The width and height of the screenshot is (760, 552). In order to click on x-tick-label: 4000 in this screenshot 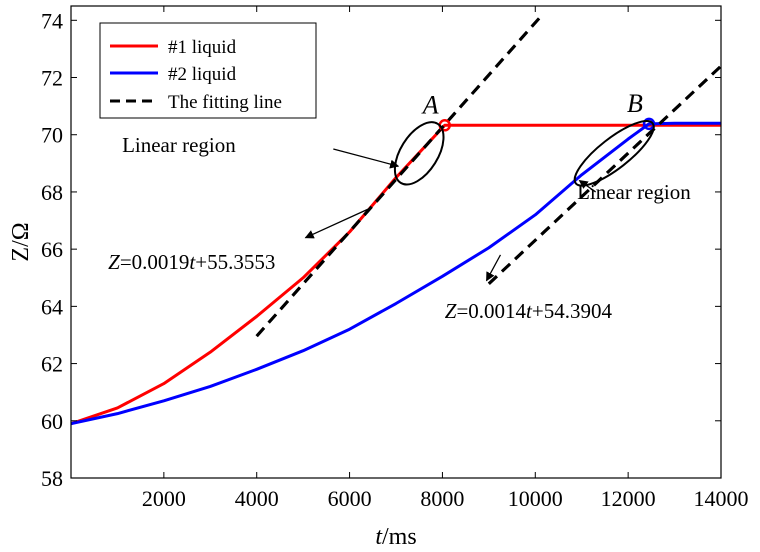, I will do `click(257, 498)`.